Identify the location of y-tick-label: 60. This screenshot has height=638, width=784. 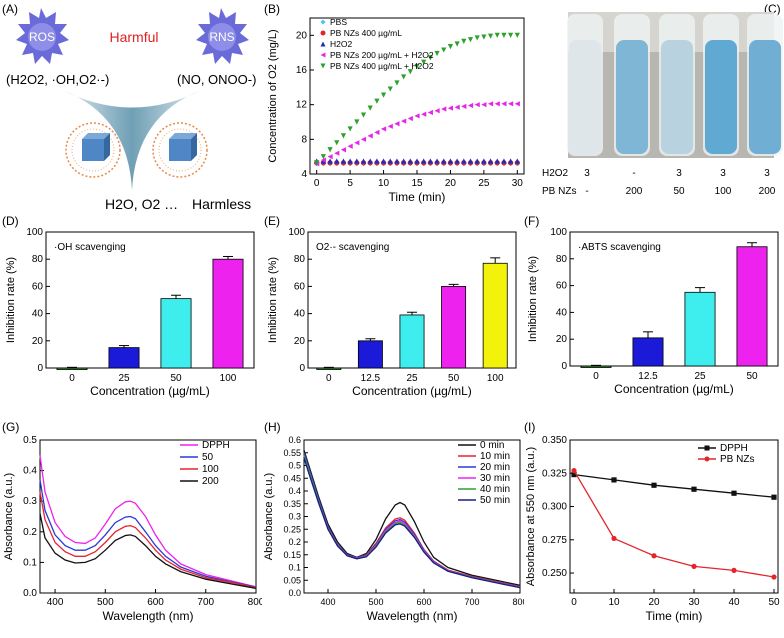
(300, 286).